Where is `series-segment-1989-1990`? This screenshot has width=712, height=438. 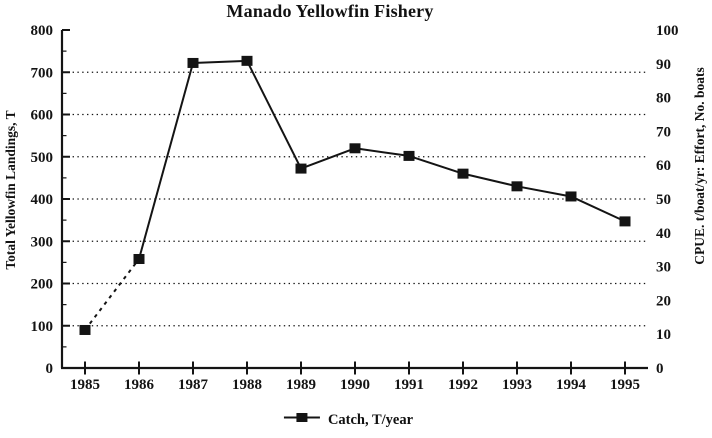 series-segment-1989-1990 is located at coordinates (328, 158).